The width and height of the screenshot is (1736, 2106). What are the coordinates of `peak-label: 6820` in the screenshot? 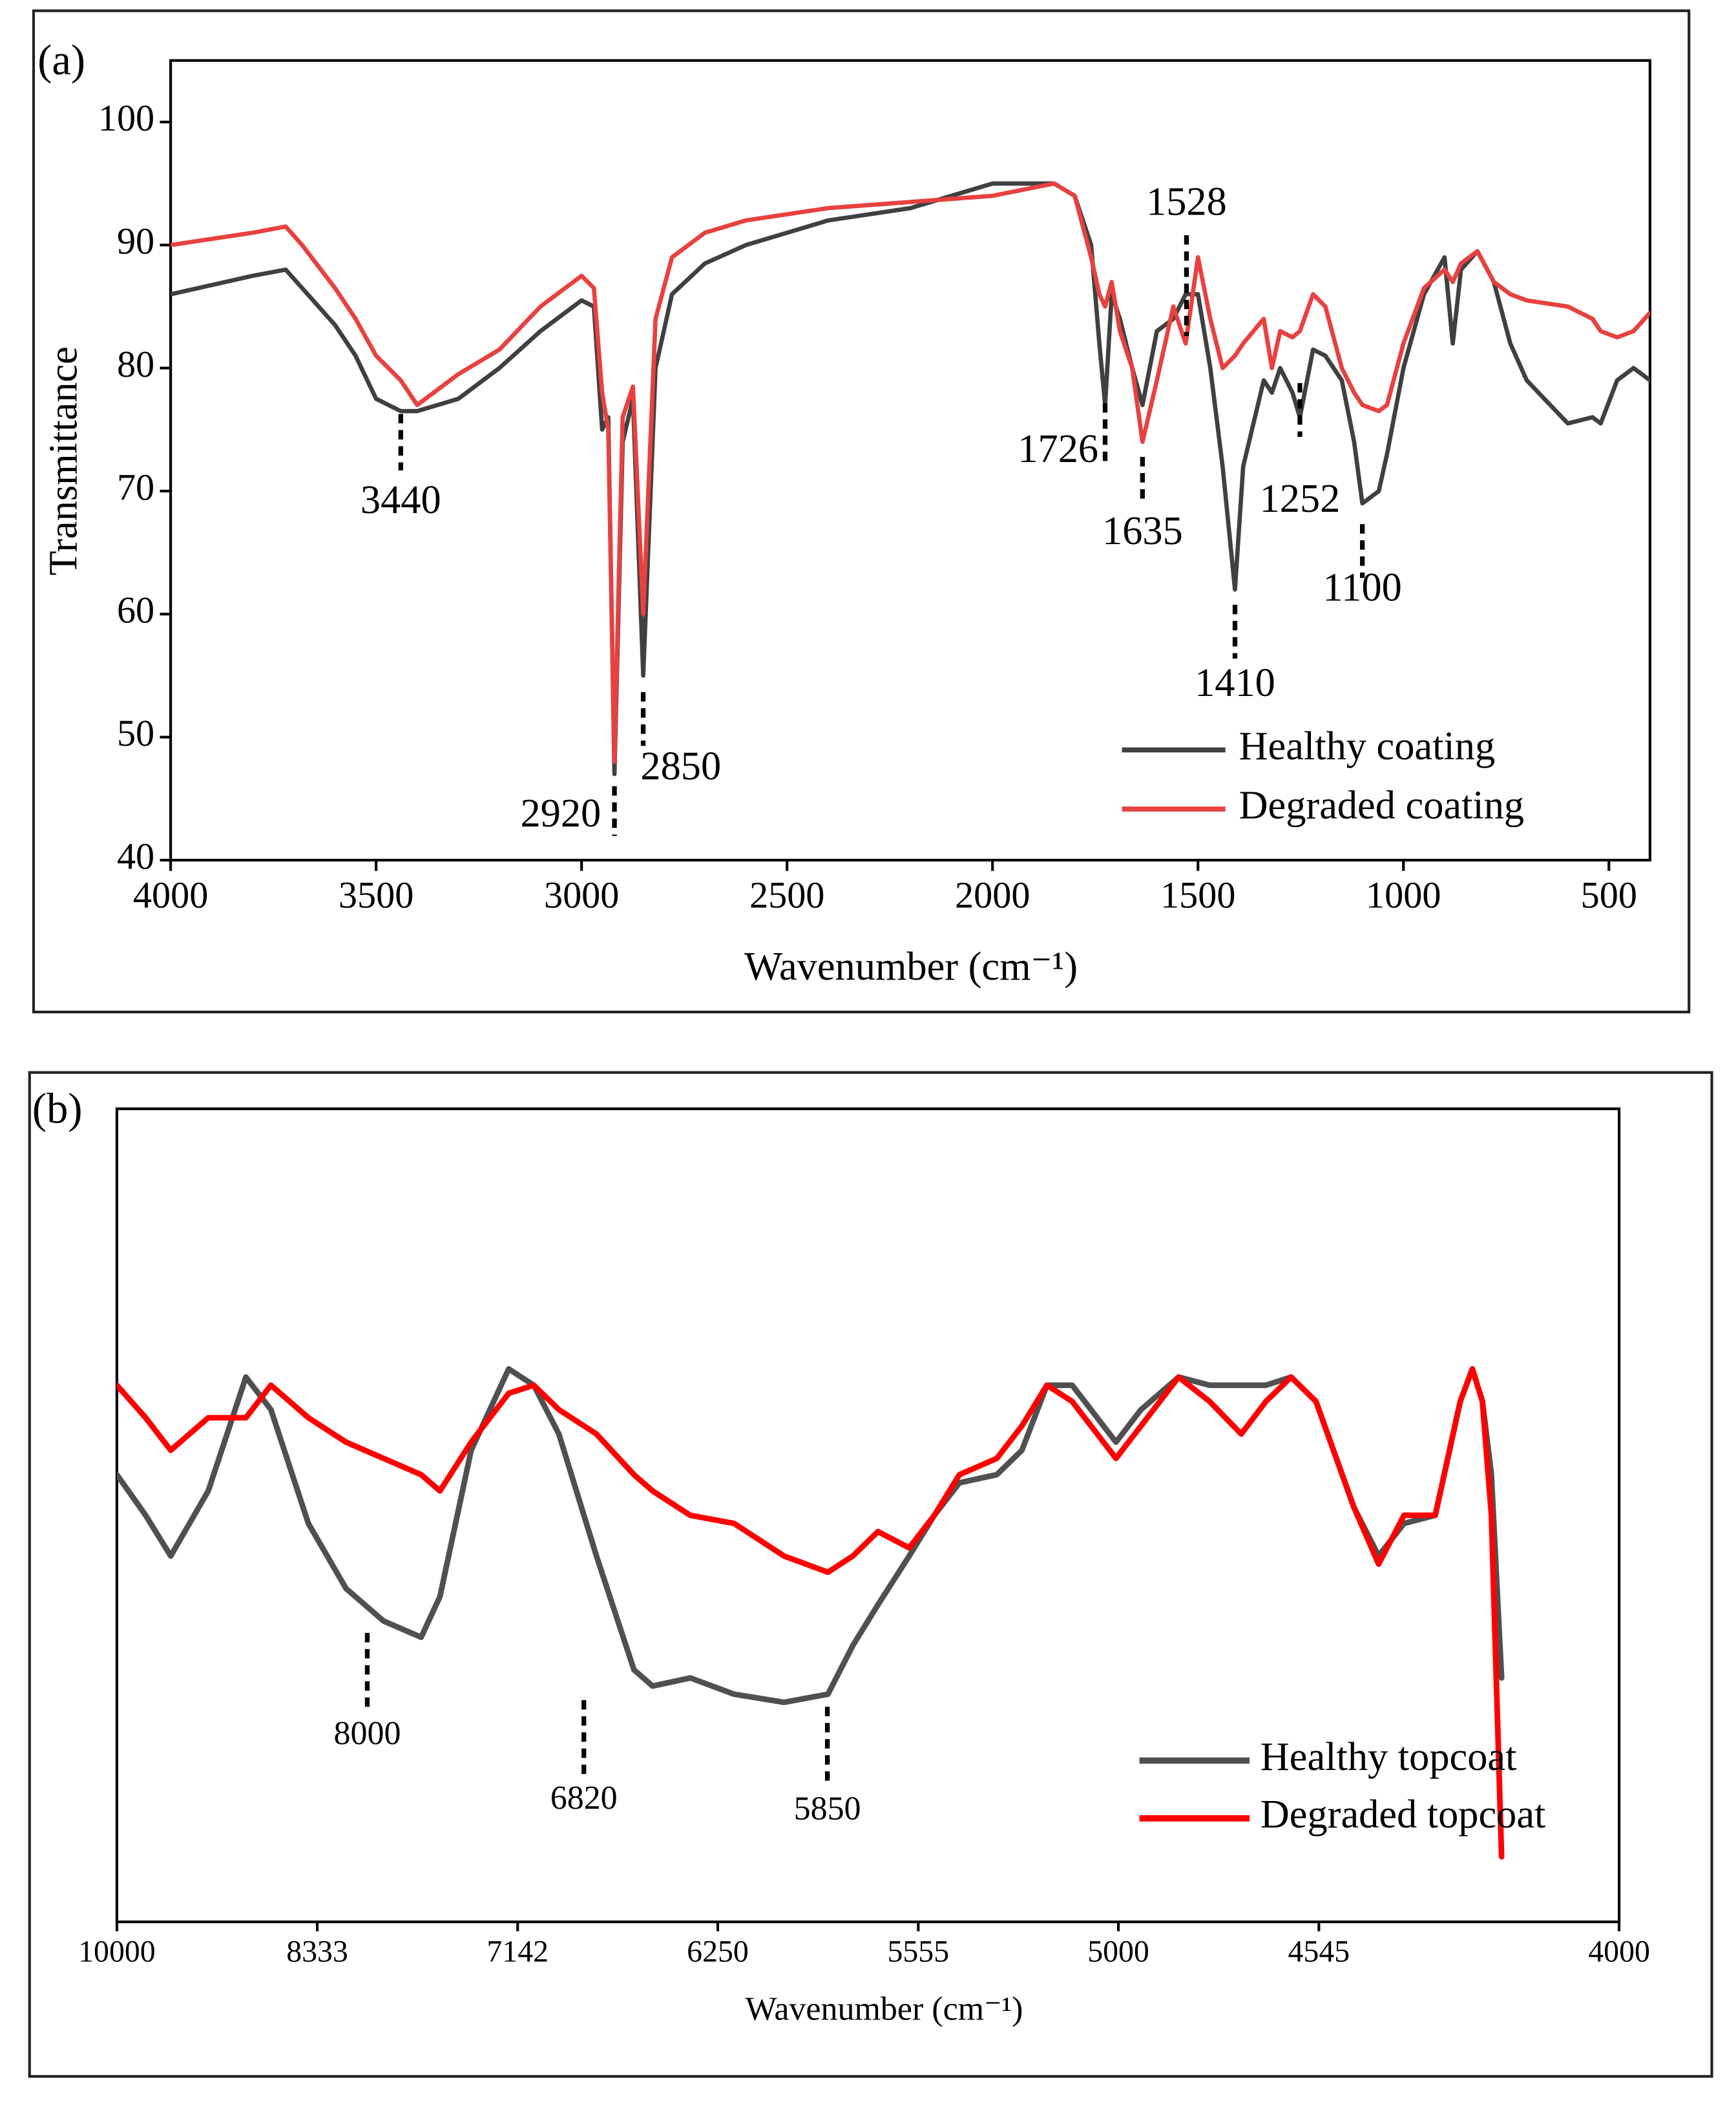 It's located at (584, 1798).